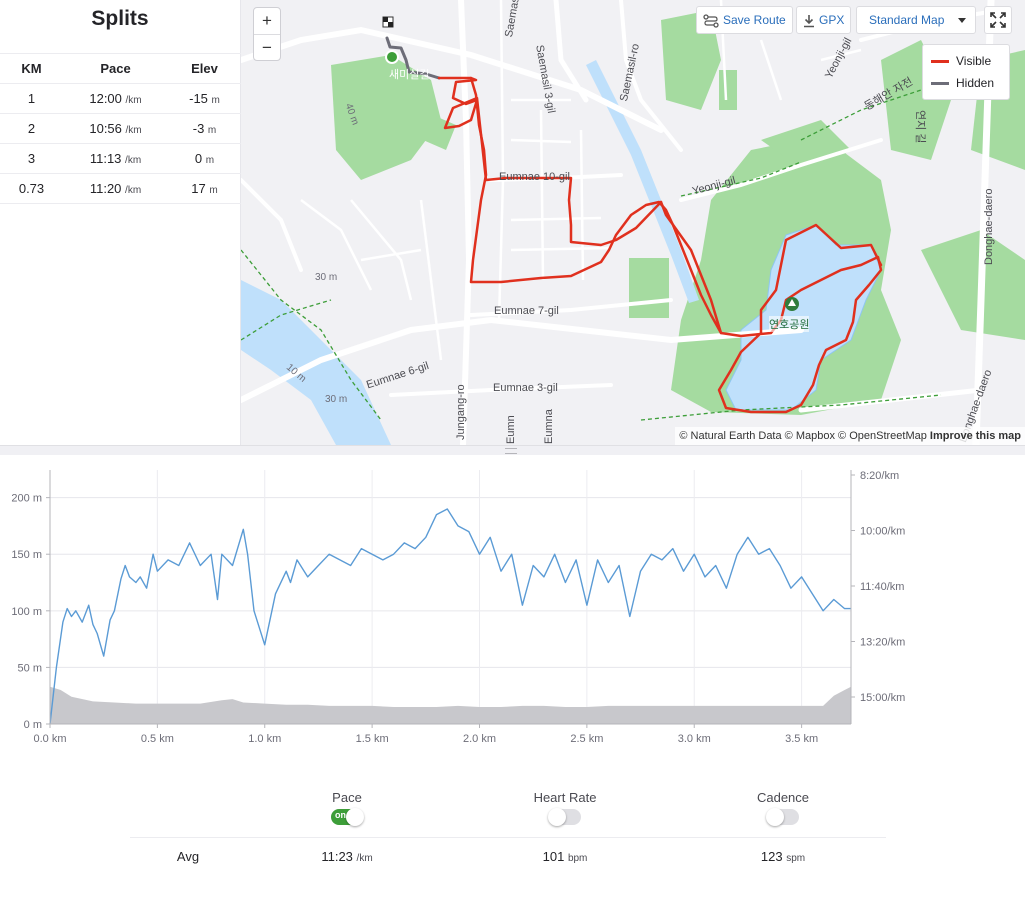  I want to click on pace-avg: 11:23 /km, so click(347, 856).